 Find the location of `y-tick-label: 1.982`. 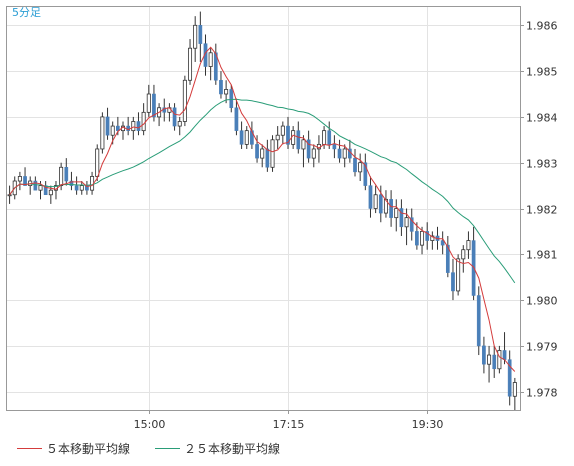

y-tick-label: 1.982 is located at coordinates (542, 210).